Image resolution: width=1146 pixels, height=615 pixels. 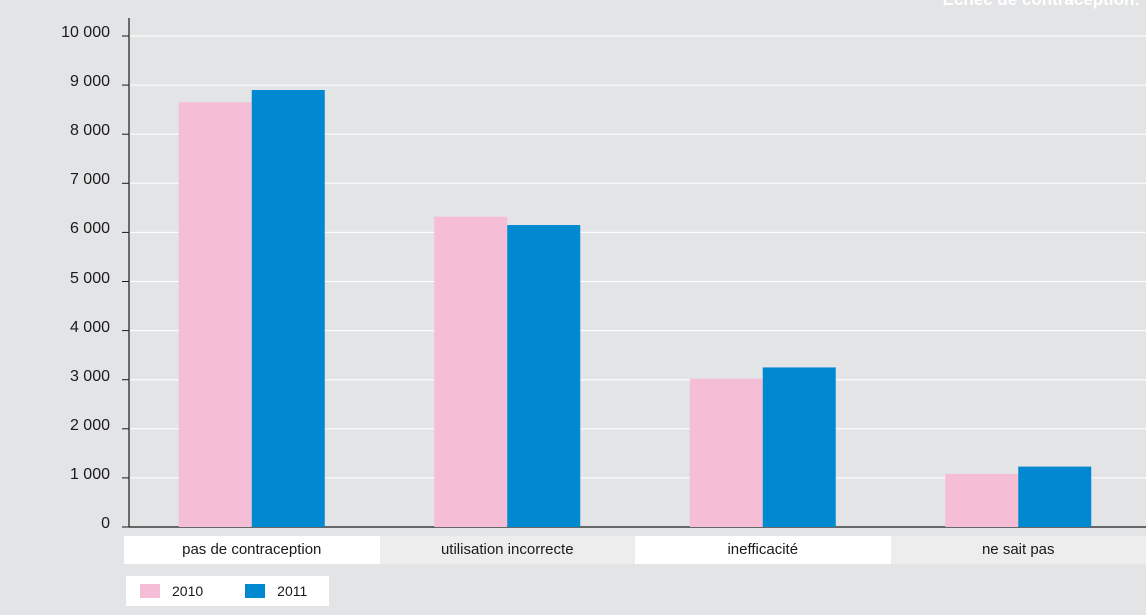 What do you see at coordinates (150, 591) in the screenshot?
I see `legend-swatch-2010` at bounding box center [150, 591].